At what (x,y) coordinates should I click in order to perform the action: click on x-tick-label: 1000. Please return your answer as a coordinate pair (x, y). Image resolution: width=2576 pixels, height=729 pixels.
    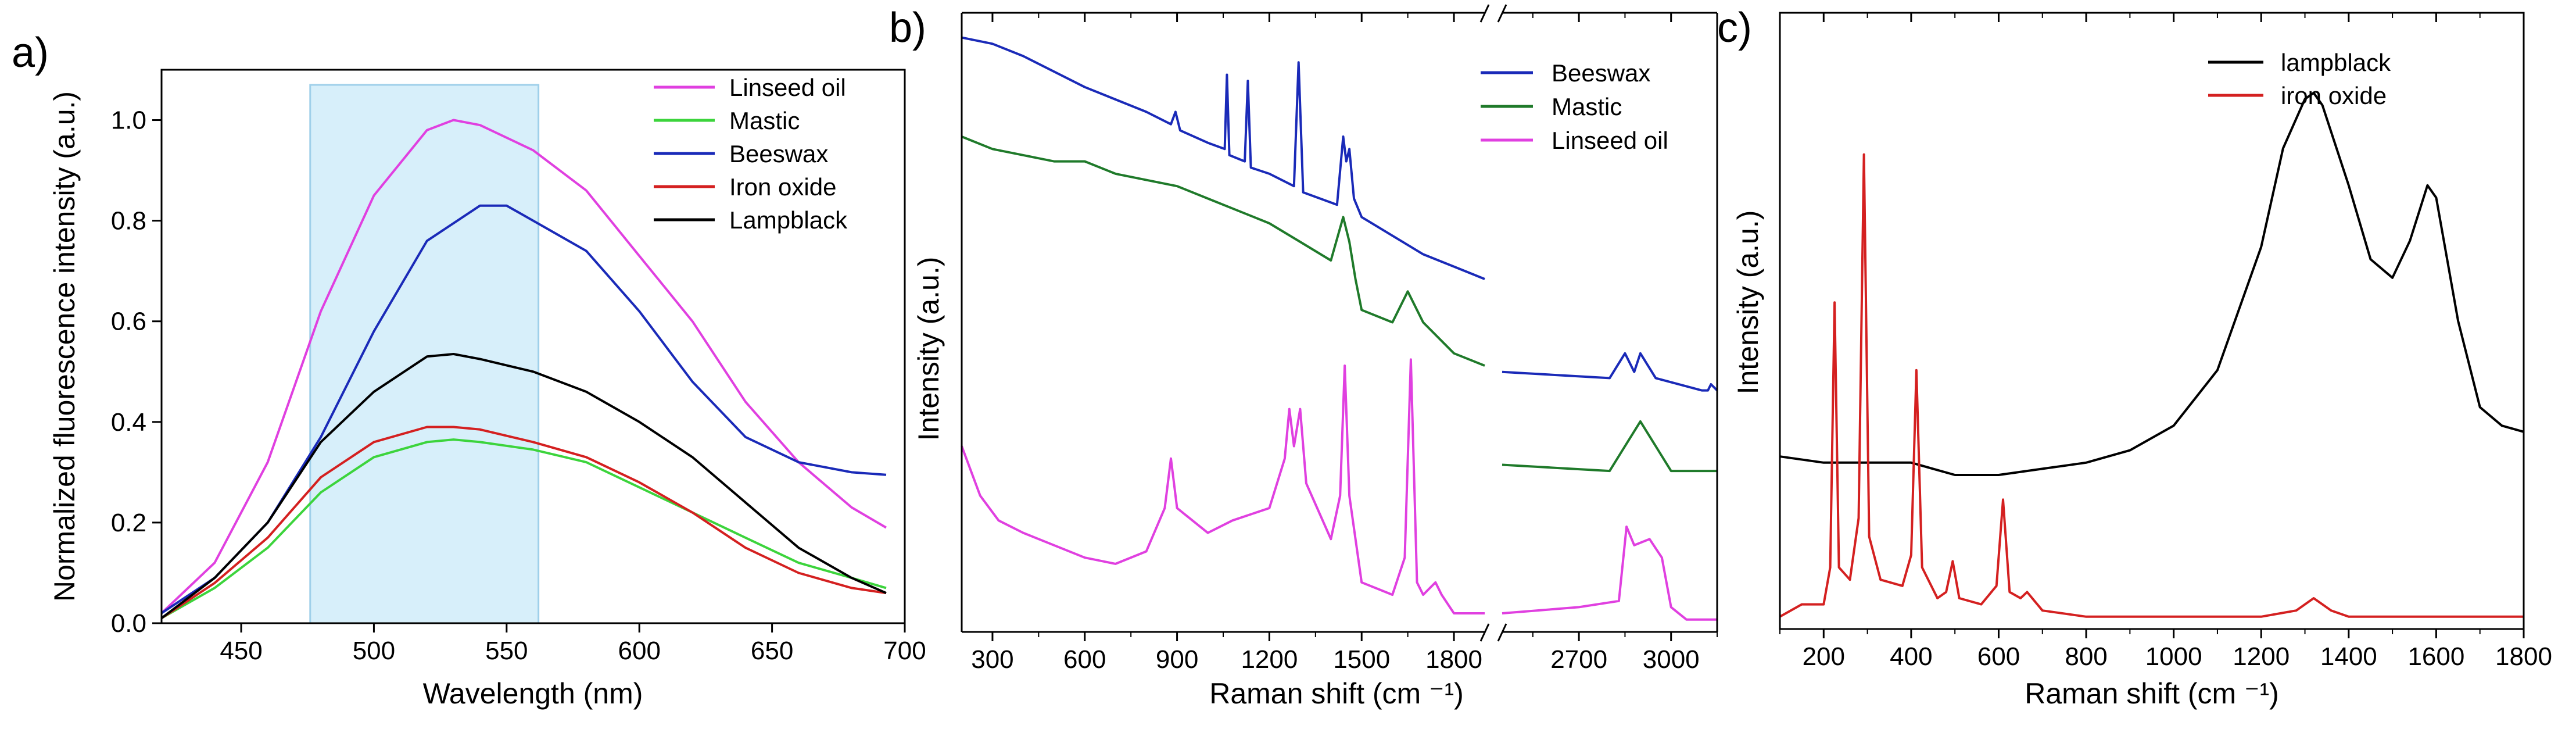
    Looking at the image, I should click on (2173, 656).